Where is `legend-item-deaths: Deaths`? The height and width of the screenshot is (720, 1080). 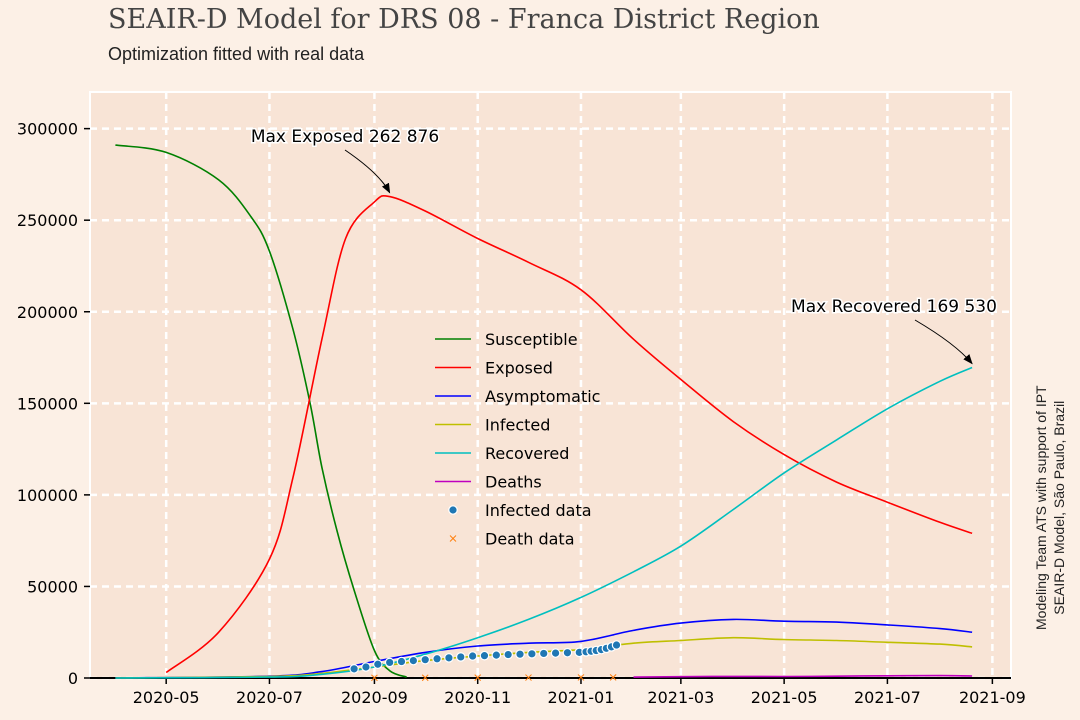 legend-item-deaths: Deaths is located at coordinates (488, 482).